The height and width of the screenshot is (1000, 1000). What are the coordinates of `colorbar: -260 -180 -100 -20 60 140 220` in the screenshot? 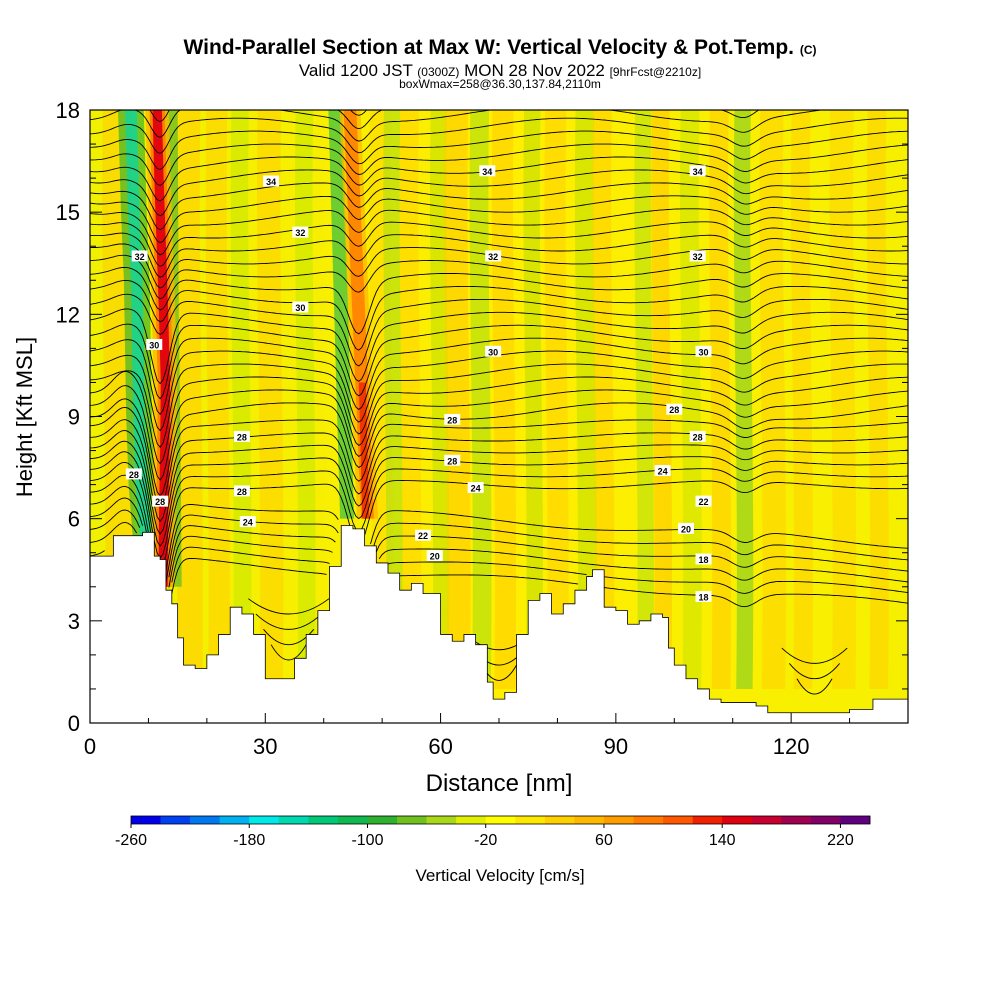 It's located at (493, 832).